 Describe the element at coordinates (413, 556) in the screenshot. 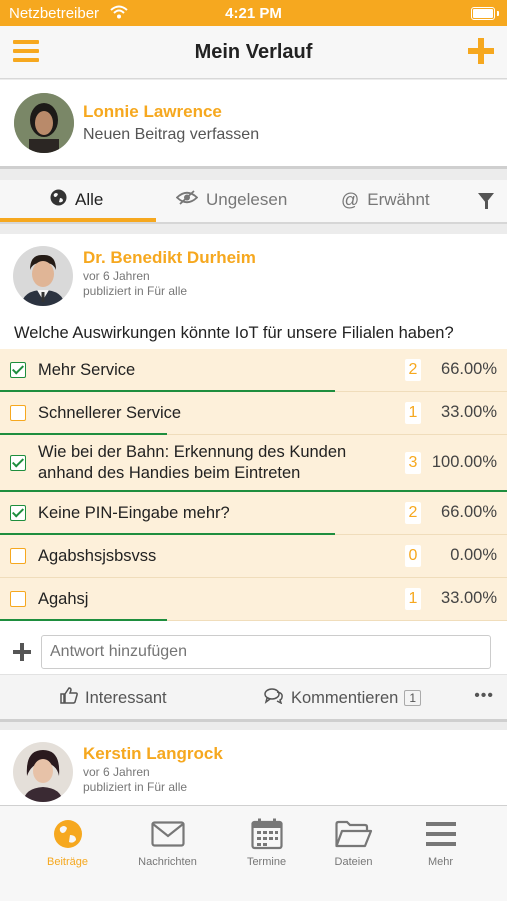

I see `vote-count: 0` at that location.